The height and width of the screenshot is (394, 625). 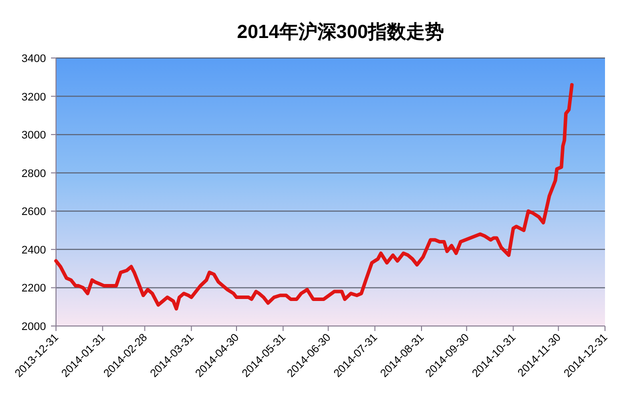 What do you see at coordinates (340, 32) in the screenshot?
I see `chart-title: 2014年沪深300指数走势` at bounding box center [340, 32].